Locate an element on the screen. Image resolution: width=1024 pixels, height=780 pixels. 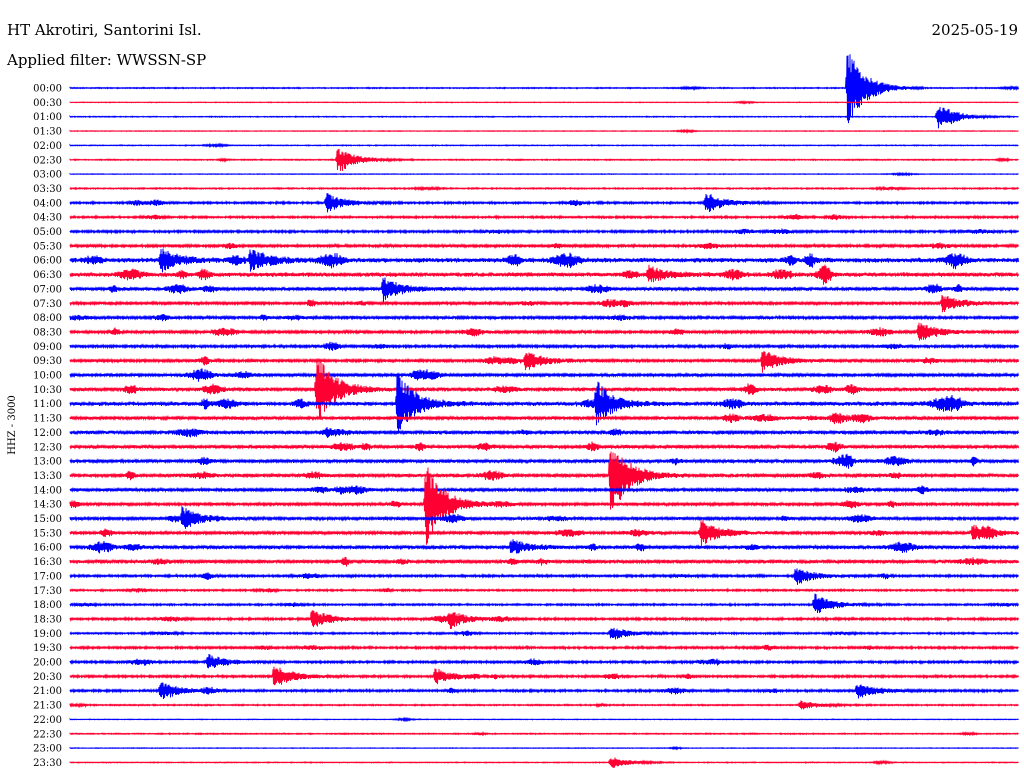
tick-label: 09:30 is located at coordinates (47, 361).